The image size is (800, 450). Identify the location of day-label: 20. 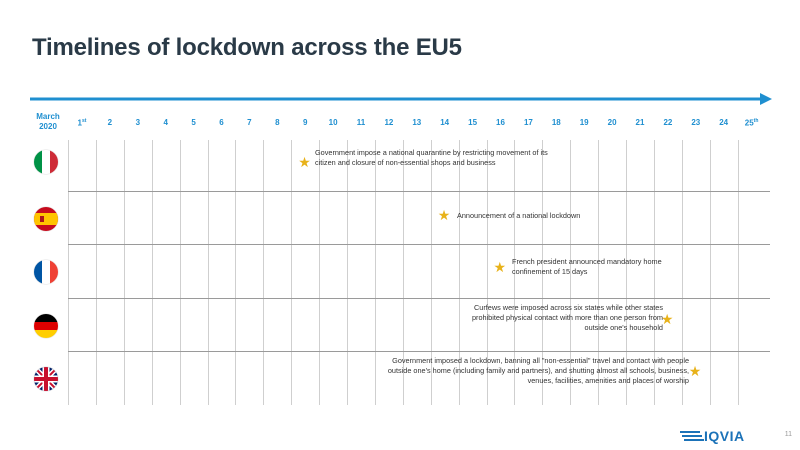
(612, 122).